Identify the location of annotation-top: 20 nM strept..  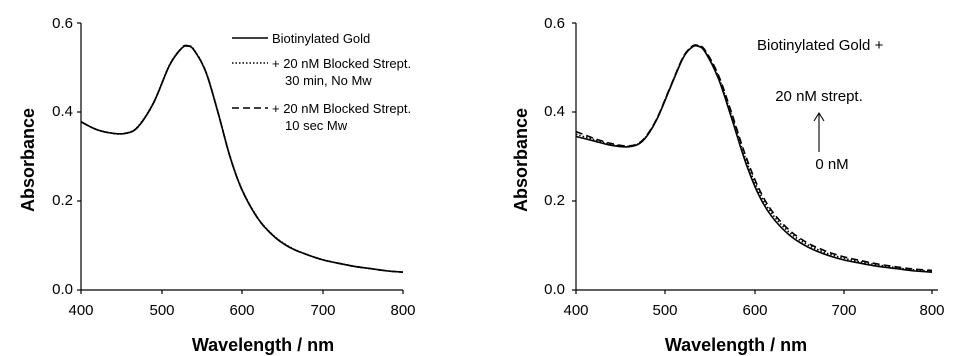
(819, 96).